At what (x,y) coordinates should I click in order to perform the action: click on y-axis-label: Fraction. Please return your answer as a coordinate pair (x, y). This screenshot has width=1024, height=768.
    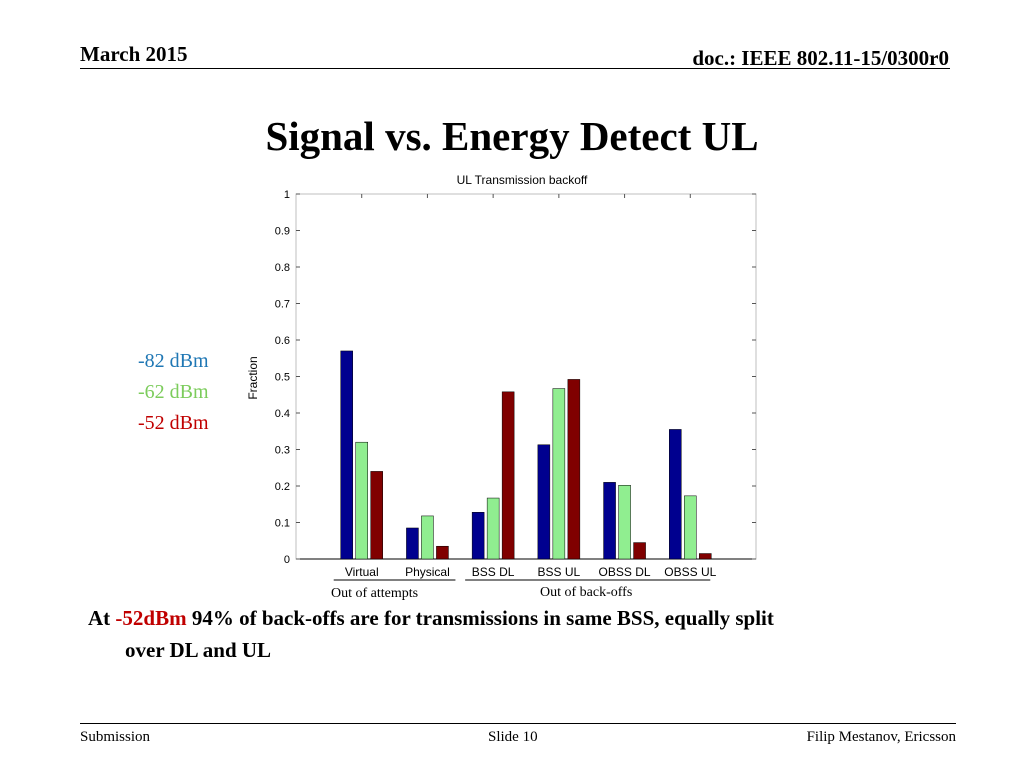
    Looking at the image, I should click on (253, 377).